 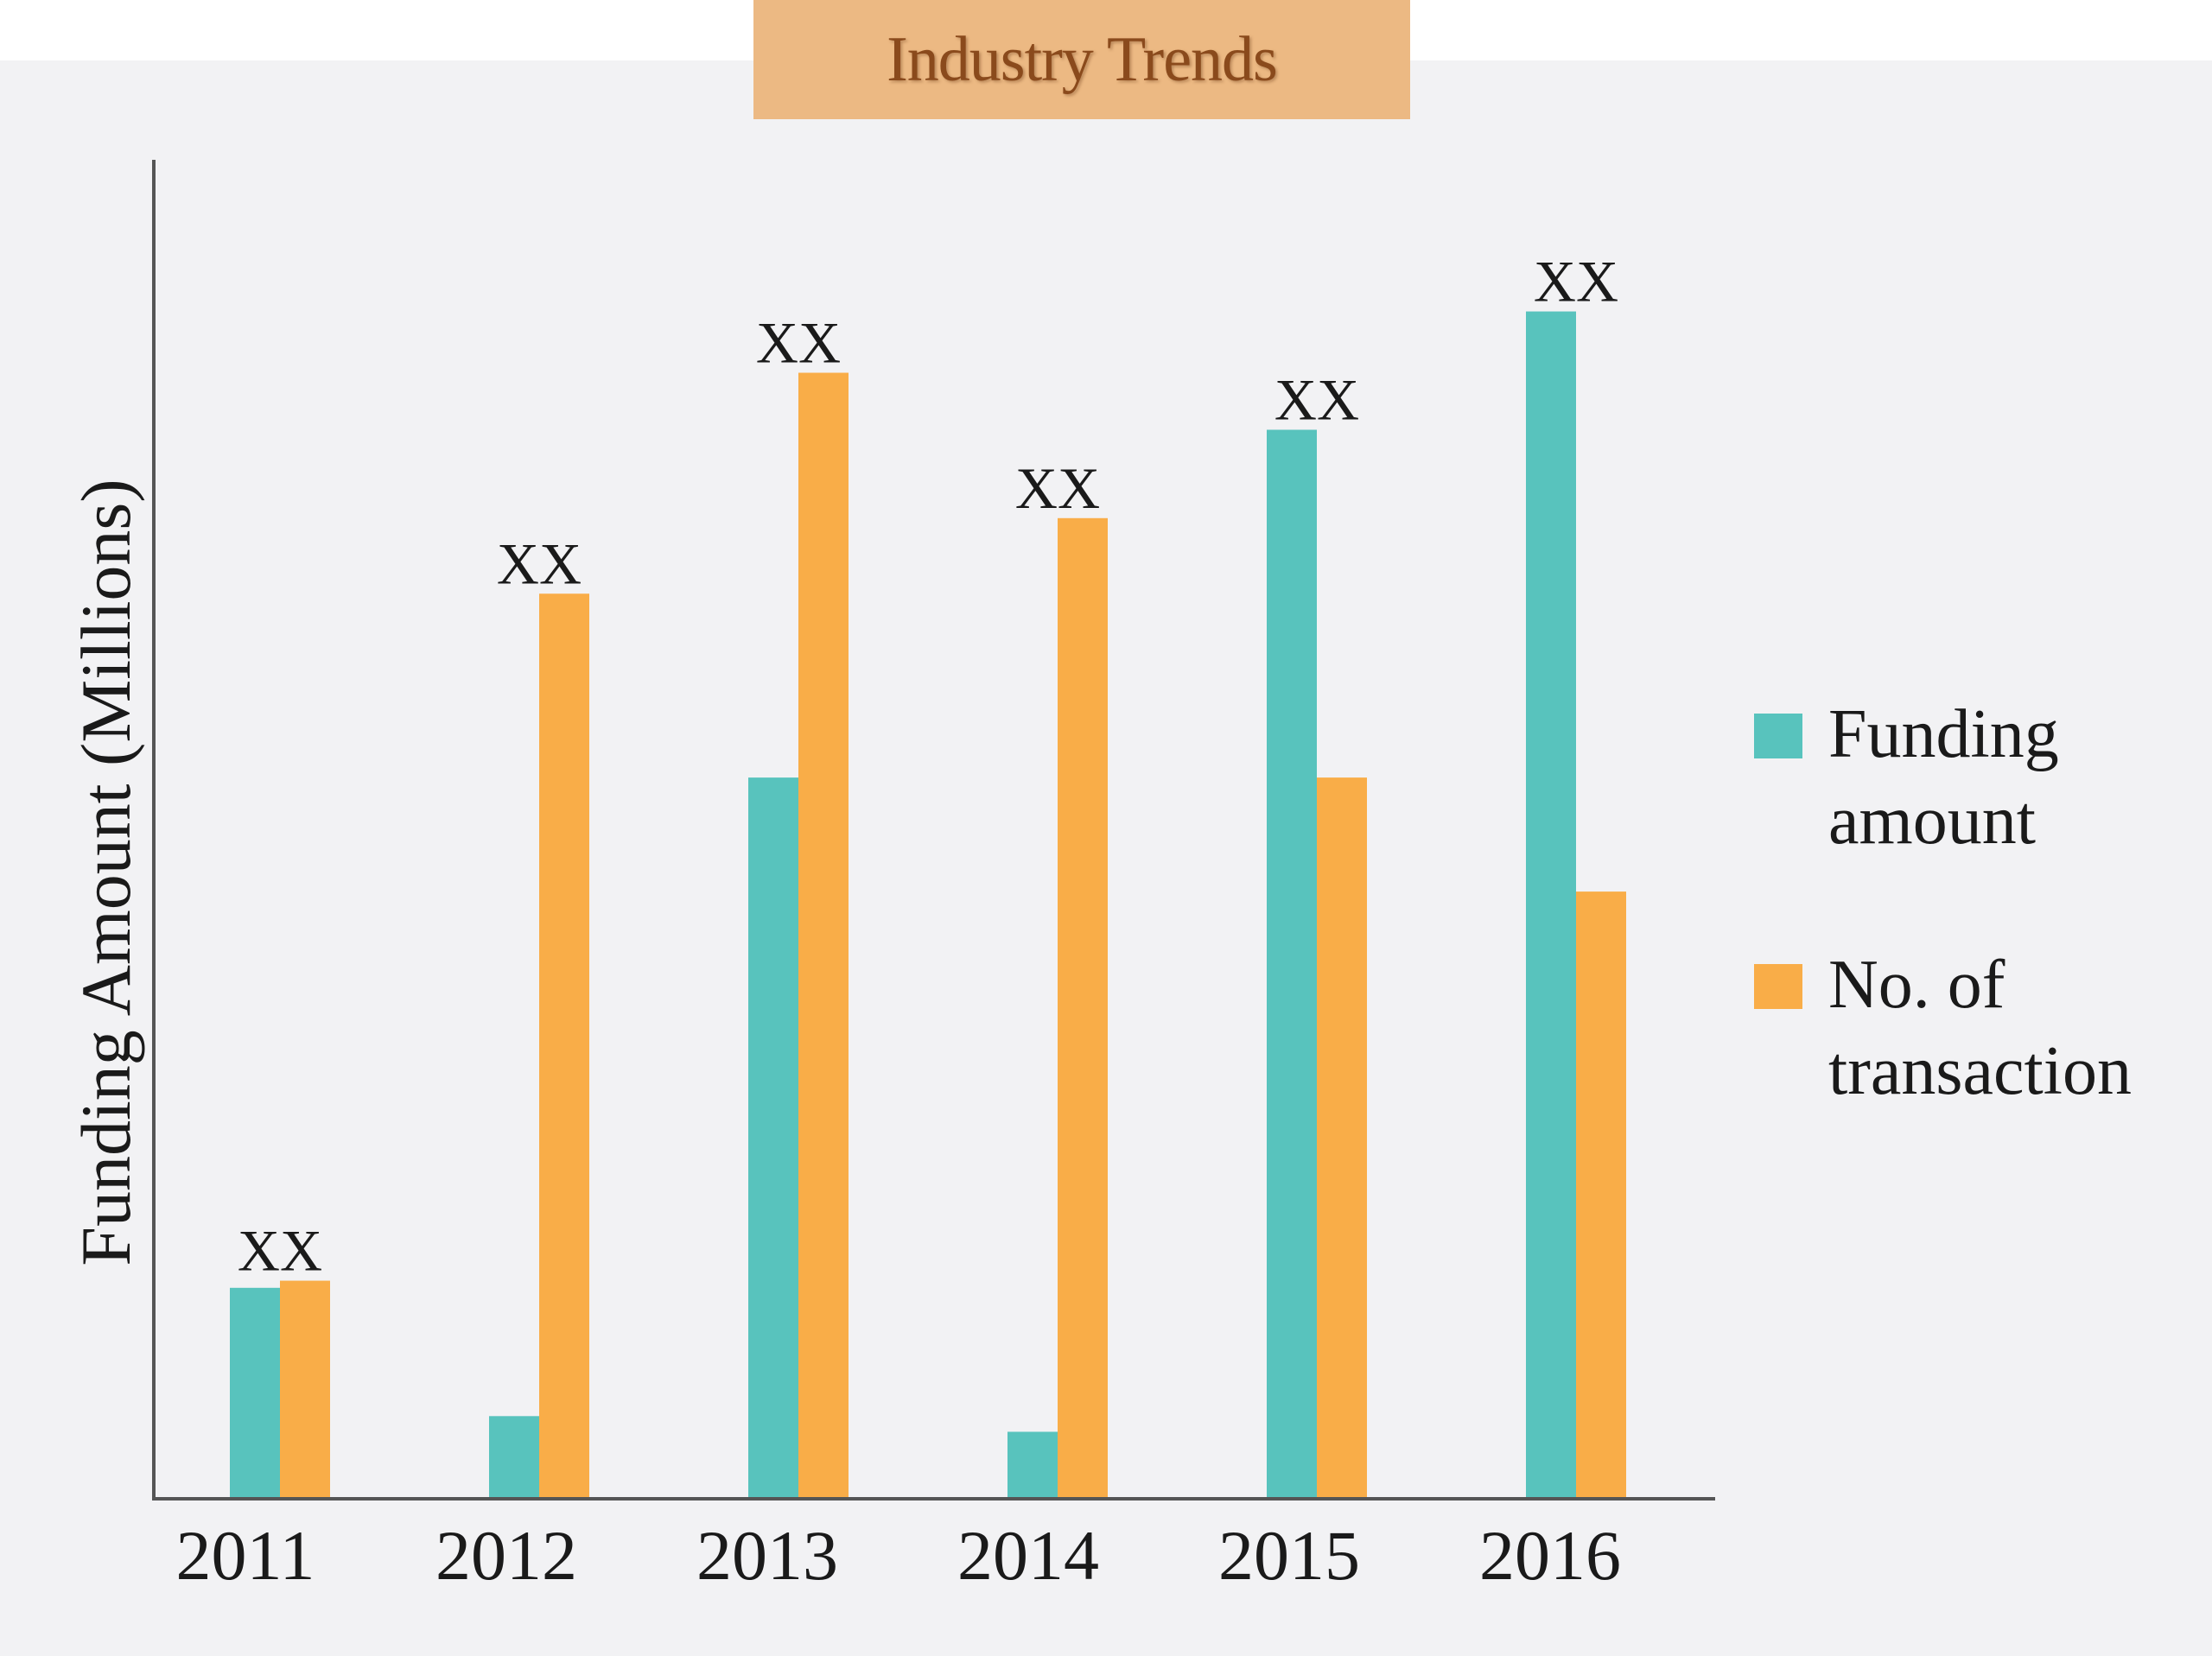 I want to click on bar-funding-2013, so click(x=773, y=1138).